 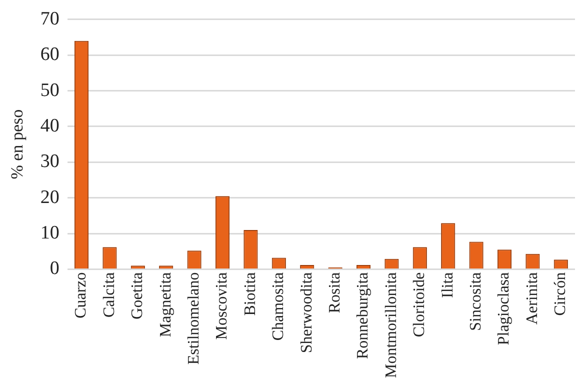 I want to click on y-tick-label: 20, so click(x=50, y=197).